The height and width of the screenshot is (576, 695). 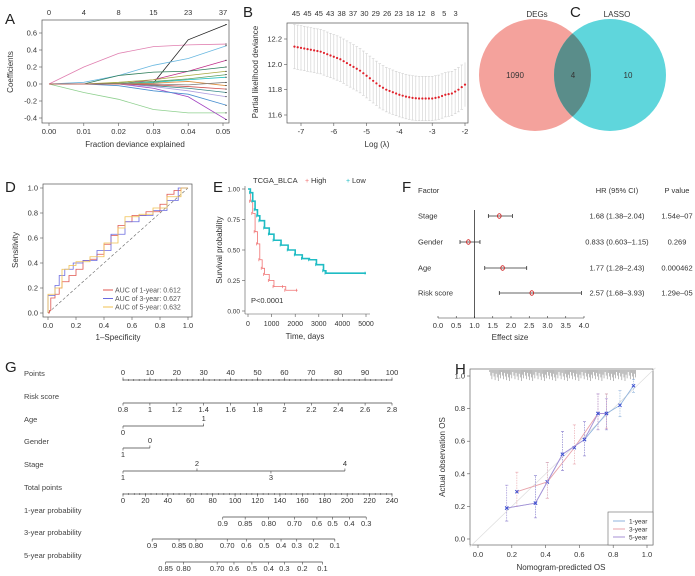 I want to click on scale-tick-label: 60, so click(x=190, y=500).